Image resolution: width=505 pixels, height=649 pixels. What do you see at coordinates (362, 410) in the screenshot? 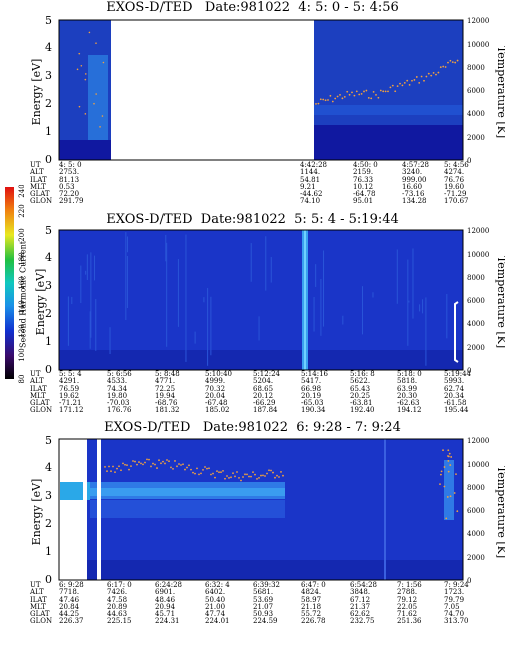
I see `info-glon: 192.40` at bounding box center [362, 410].